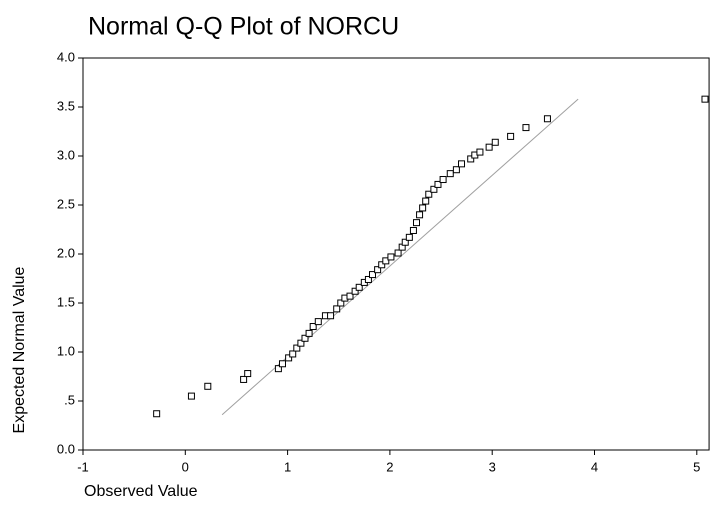  Describe the element at coordinates (696, 466) in the screenshot. I see `x-tick-label: 5` at that location.